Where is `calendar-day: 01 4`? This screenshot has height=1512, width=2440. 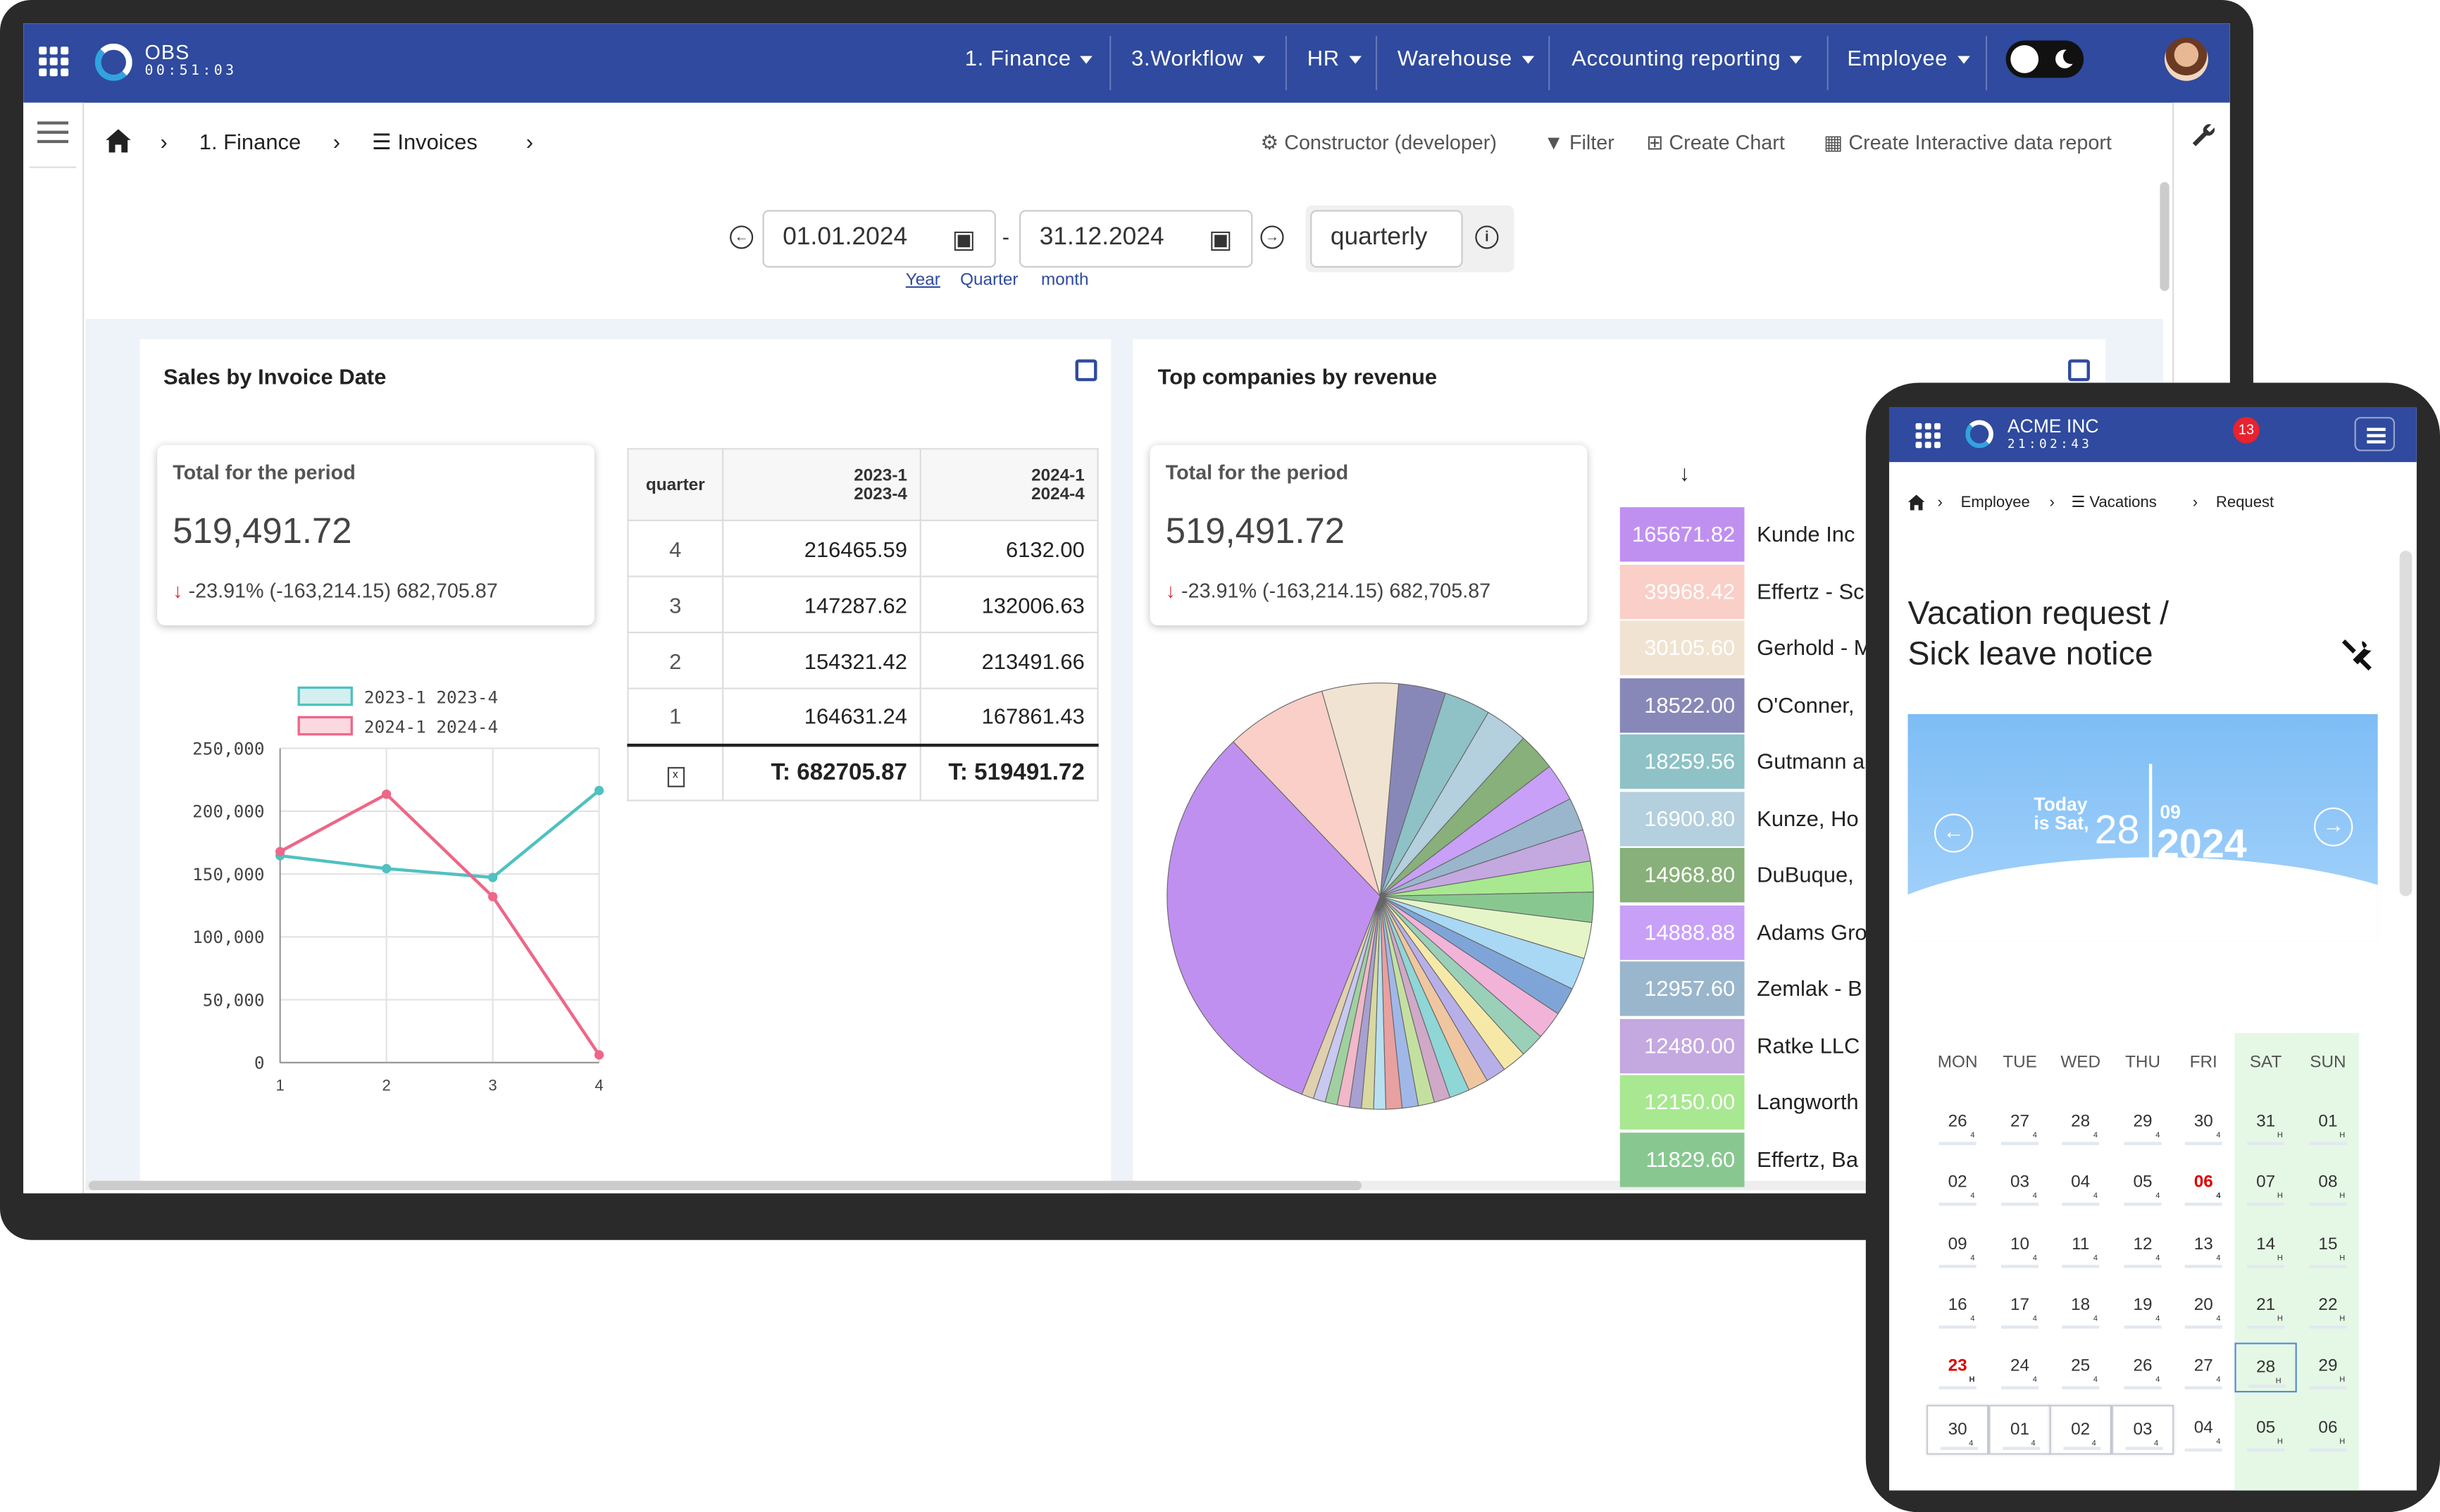 calendar-day: 01 4 is located at coordinates (2019, 1429).